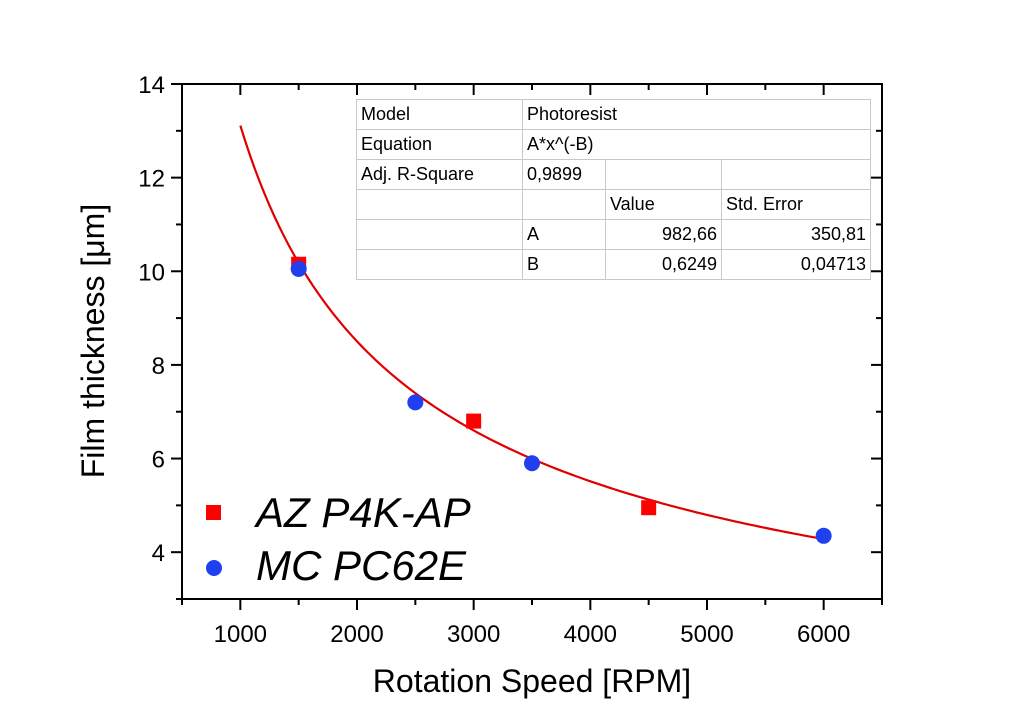  Describe the element at coordinates (663, 234) in the screenshot. I see `fit-table-cell: 982,66` at that location.